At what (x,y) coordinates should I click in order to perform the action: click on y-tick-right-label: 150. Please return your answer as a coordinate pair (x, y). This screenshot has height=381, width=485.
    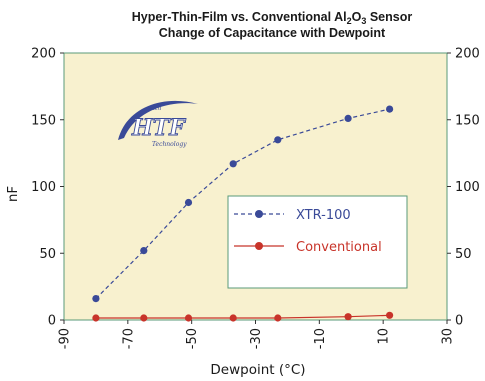
    Looking at the image, I should click on (467, 120).